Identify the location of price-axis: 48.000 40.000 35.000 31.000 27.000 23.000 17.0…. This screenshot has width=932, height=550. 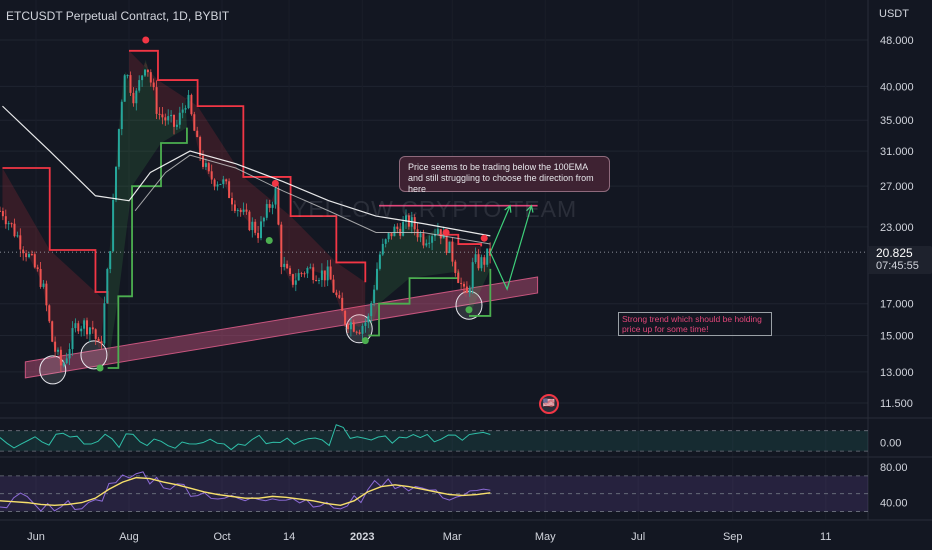
(897, 272).